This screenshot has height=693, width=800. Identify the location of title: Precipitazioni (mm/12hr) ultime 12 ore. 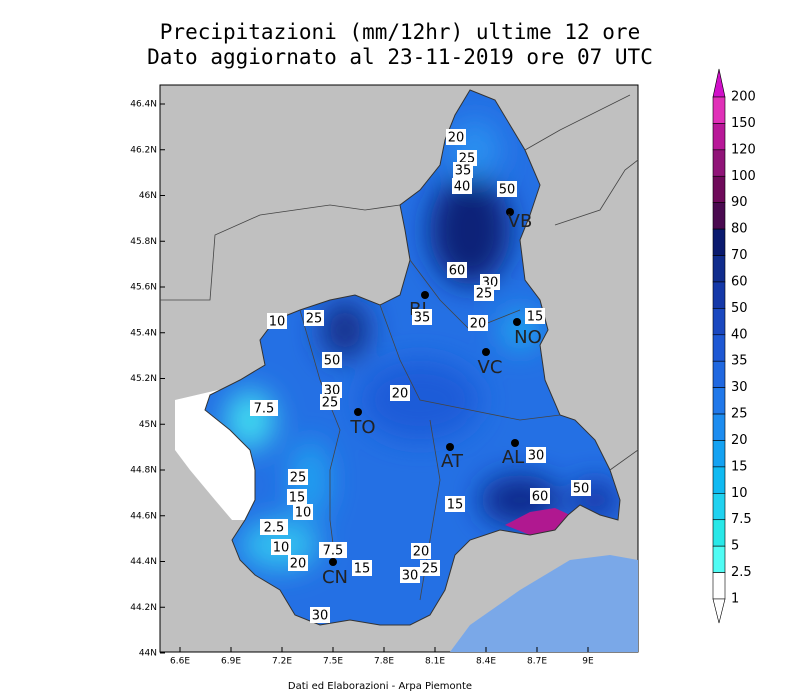
(400, 32).